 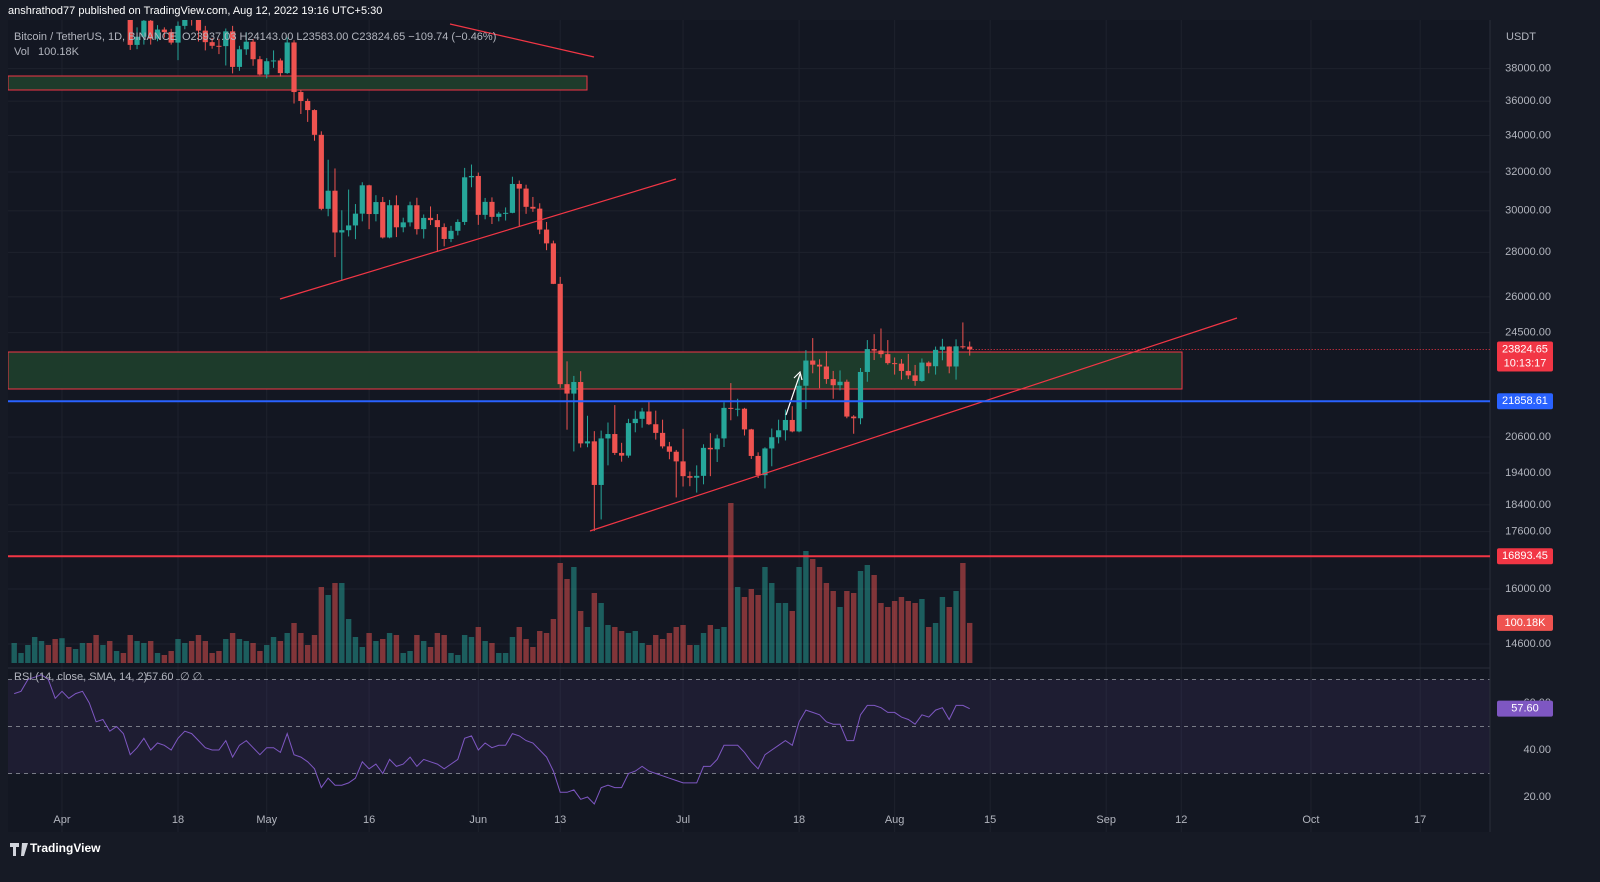 What do you see at coordinates (178, 820) in the screenshot?
I see `x-tick-label: 18` at bounding box center [178, 820].